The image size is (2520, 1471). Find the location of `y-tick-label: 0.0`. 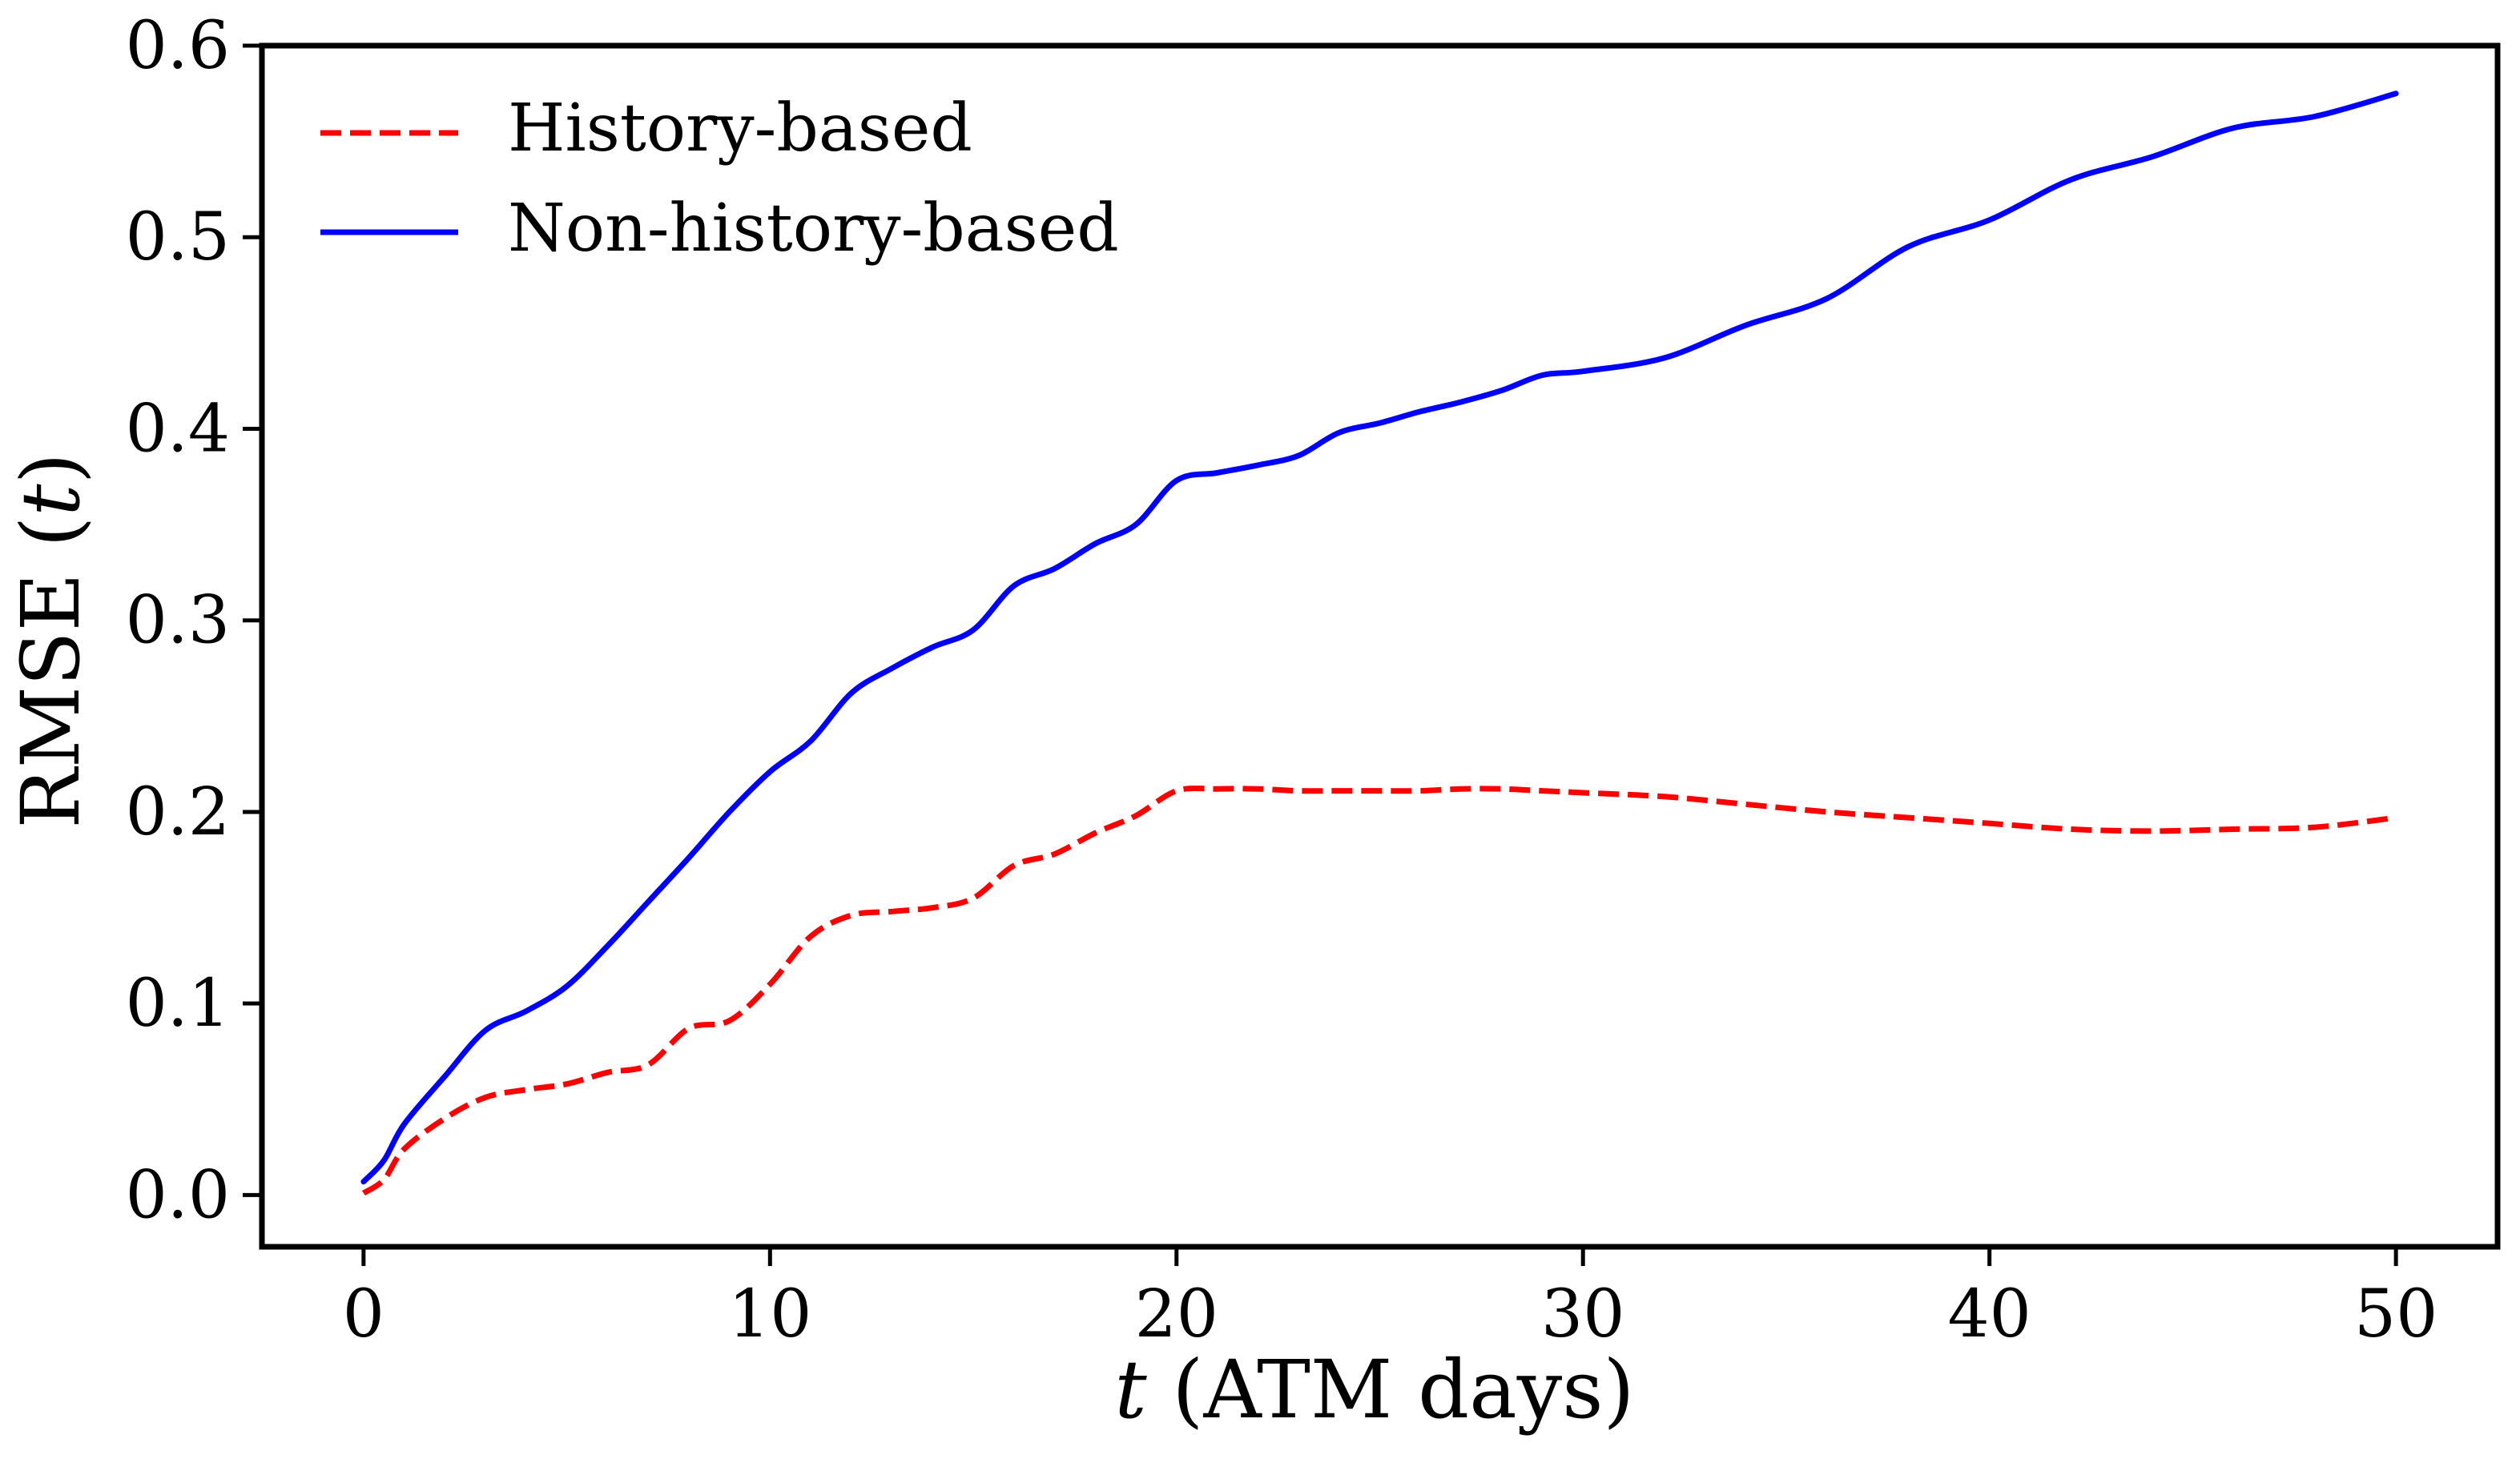

y-tick-label: 0.0 is located at coordinates (178, 1195).